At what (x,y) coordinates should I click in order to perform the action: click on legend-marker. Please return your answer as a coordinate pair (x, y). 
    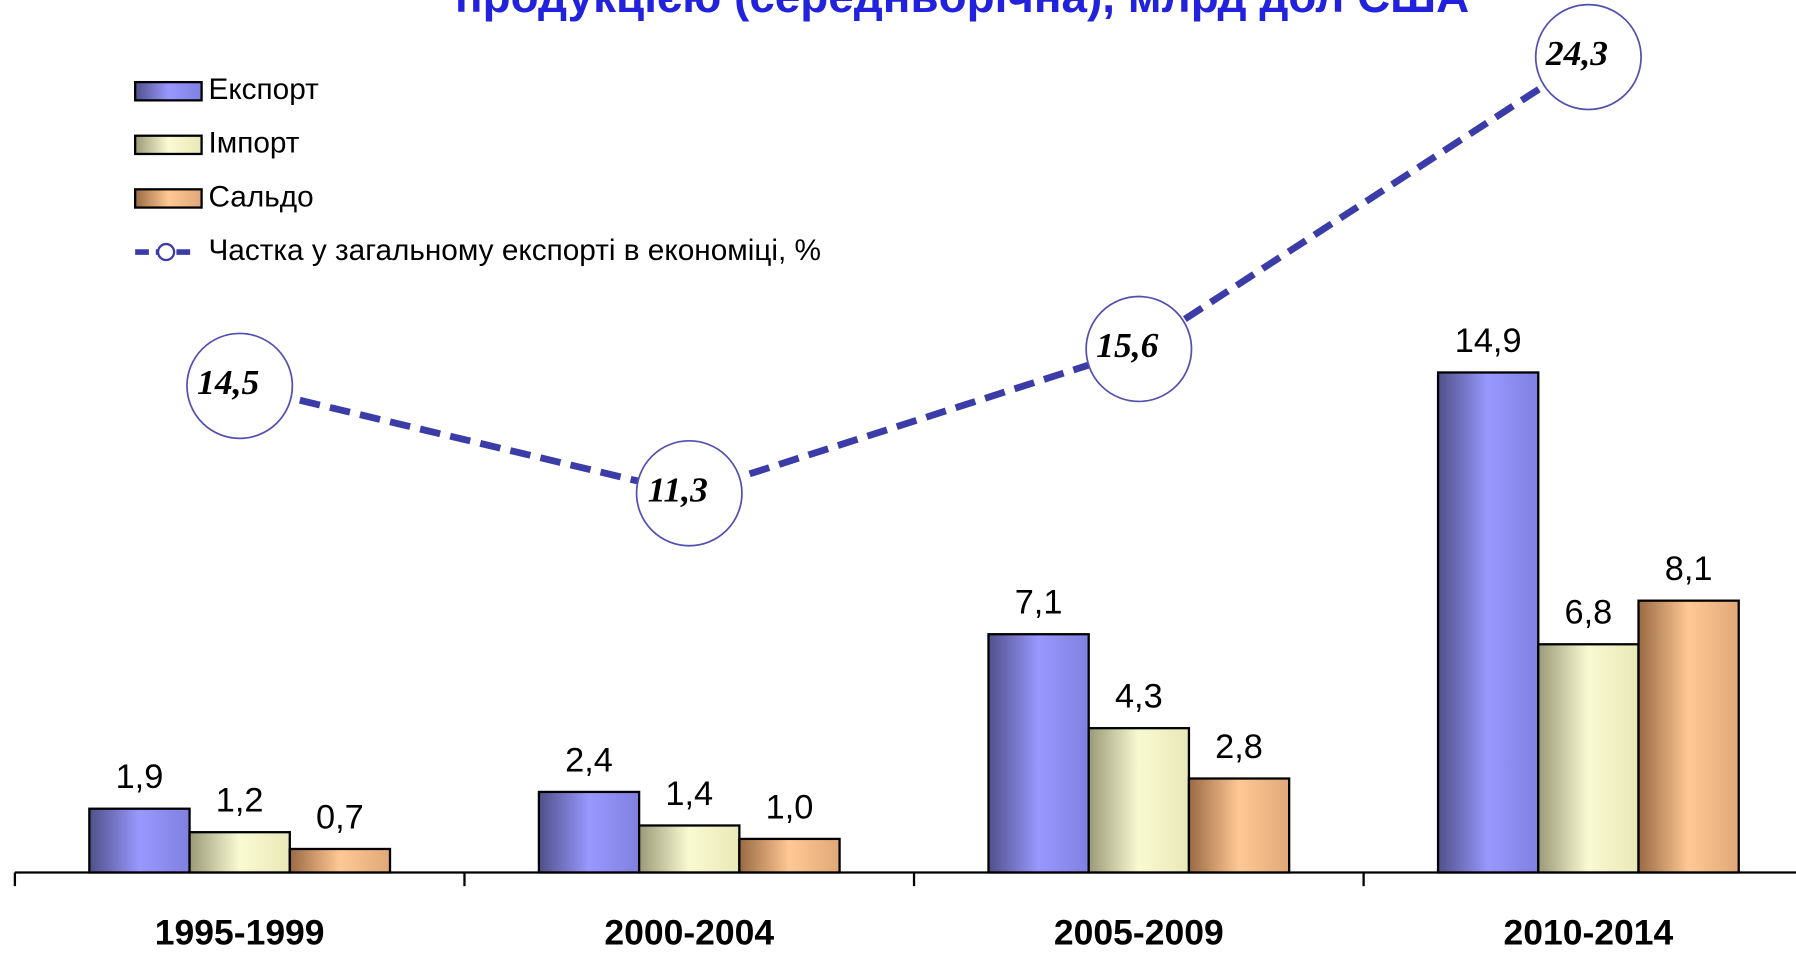
    Looking at the image, I should click on (166, 252).